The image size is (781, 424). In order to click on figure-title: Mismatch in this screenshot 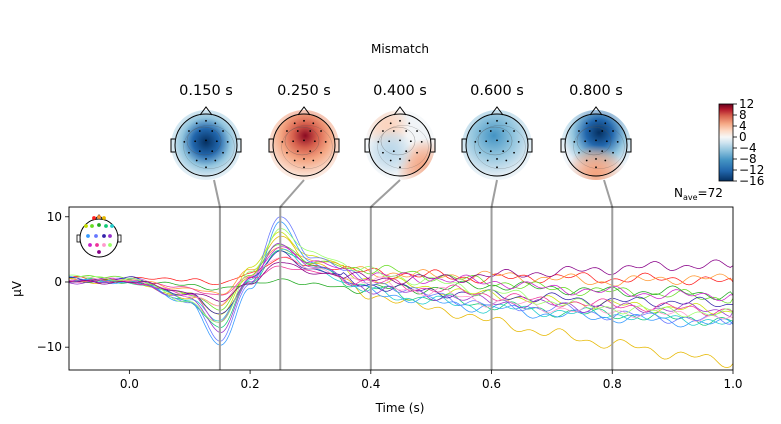, I will do `click(400, 49)`.